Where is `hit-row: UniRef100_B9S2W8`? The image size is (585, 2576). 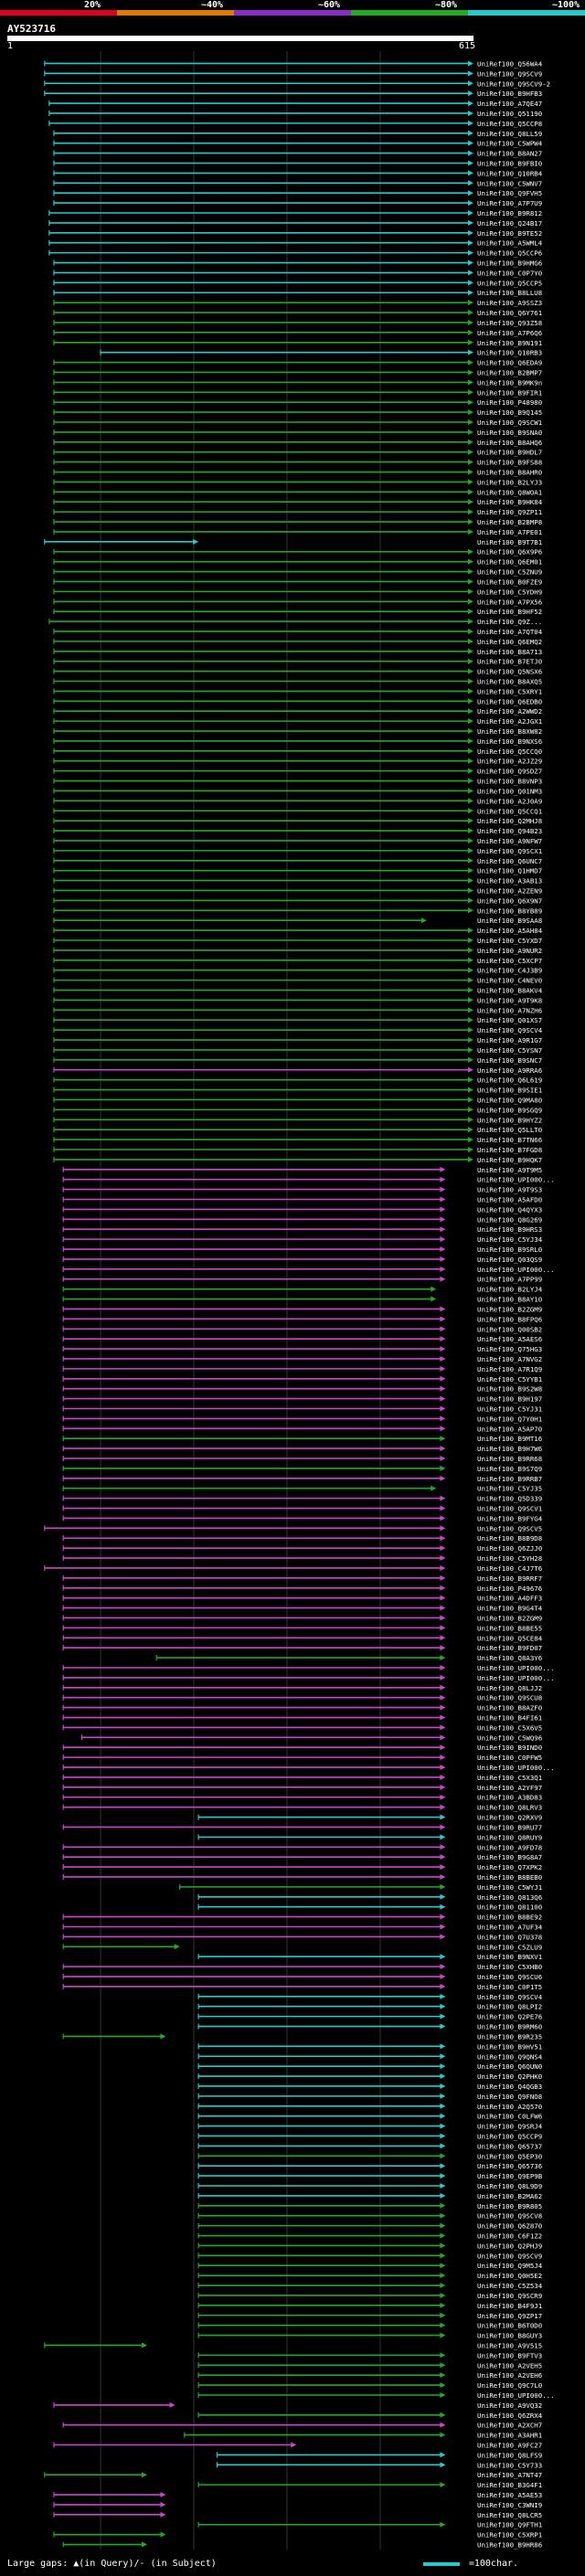
hit-row: UniRef100_B9S2W8 is located at coordinates (302, 1389).